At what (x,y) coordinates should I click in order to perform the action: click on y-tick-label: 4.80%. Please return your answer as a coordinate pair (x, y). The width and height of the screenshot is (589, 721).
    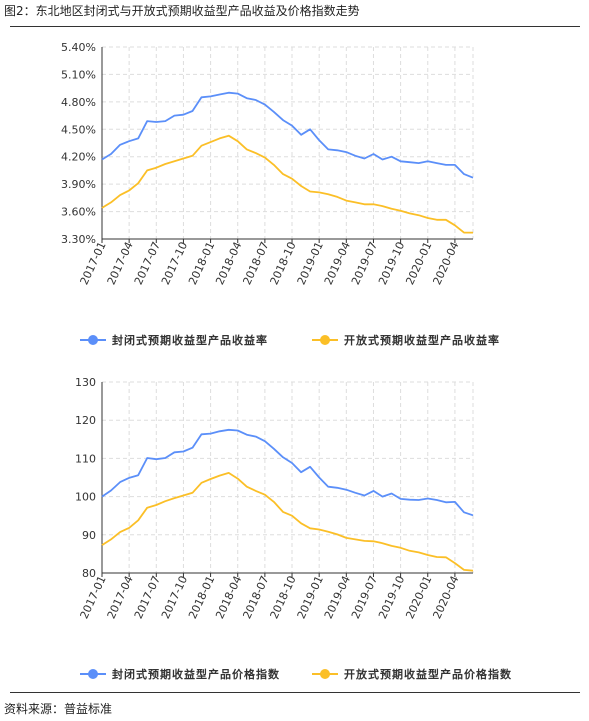
    Looking at the image, I should click on (78, 102).